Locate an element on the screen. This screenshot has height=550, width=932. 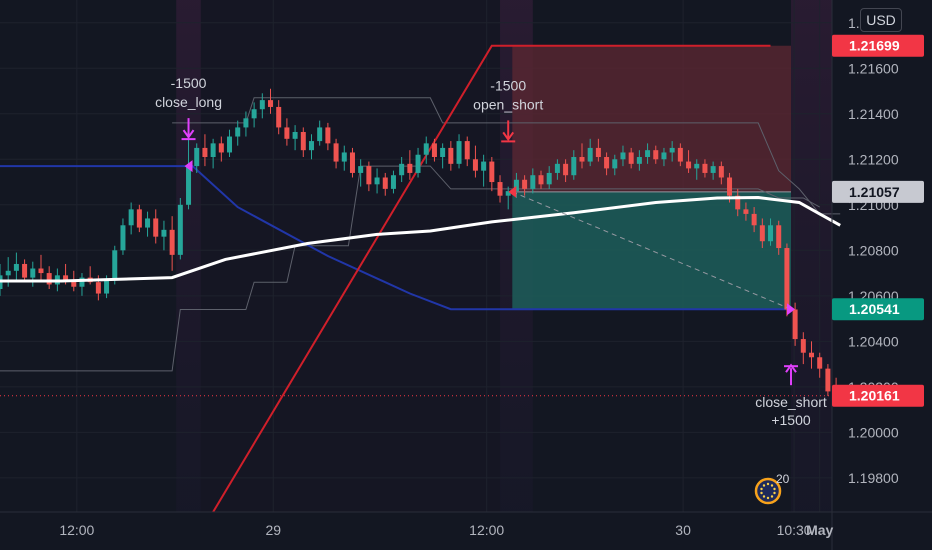
price-label-box is located at coordinates (878, 45).